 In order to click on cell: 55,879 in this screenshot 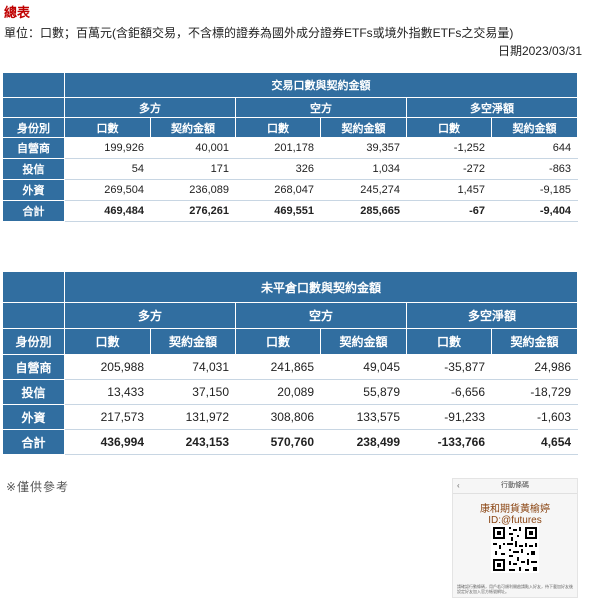, I will do `click(363, 392)`.